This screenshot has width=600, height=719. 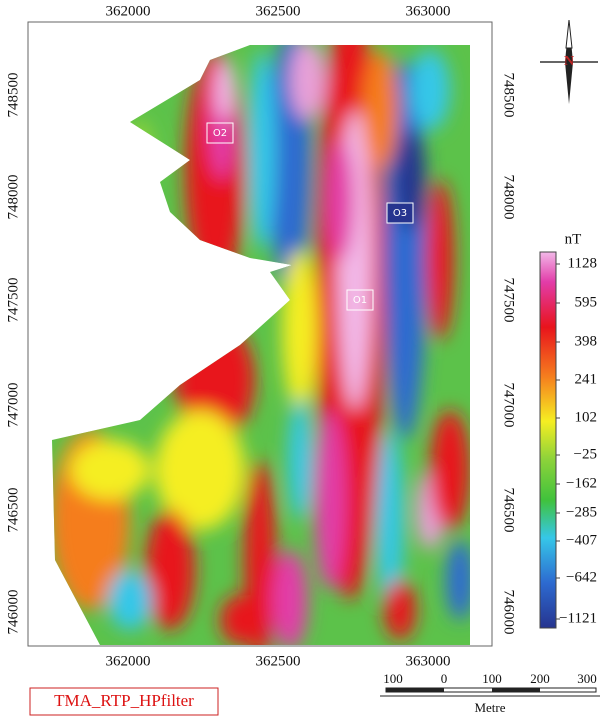 I want to click on colorbar-label: 595, so click(x=586, y=302).